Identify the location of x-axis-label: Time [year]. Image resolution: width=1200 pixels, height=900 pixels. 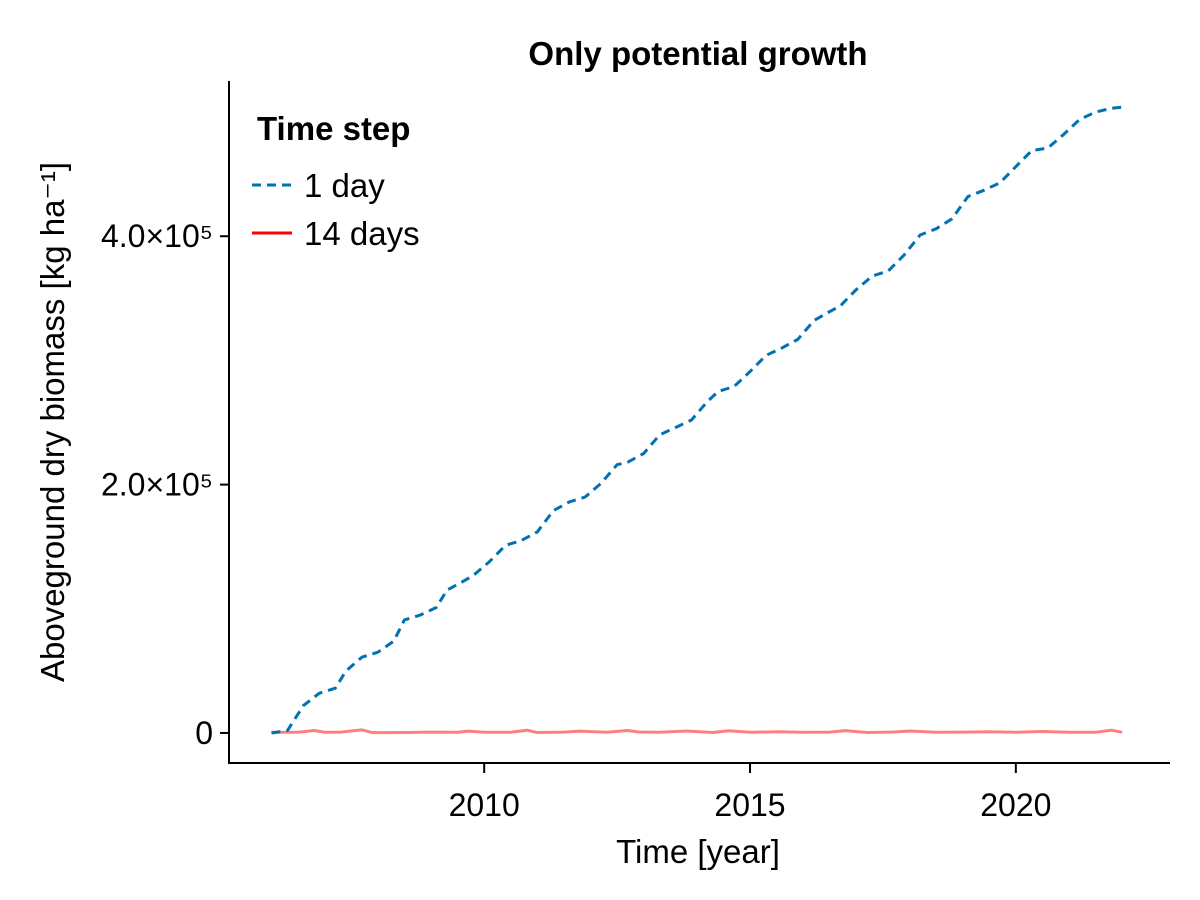
(698, 851).